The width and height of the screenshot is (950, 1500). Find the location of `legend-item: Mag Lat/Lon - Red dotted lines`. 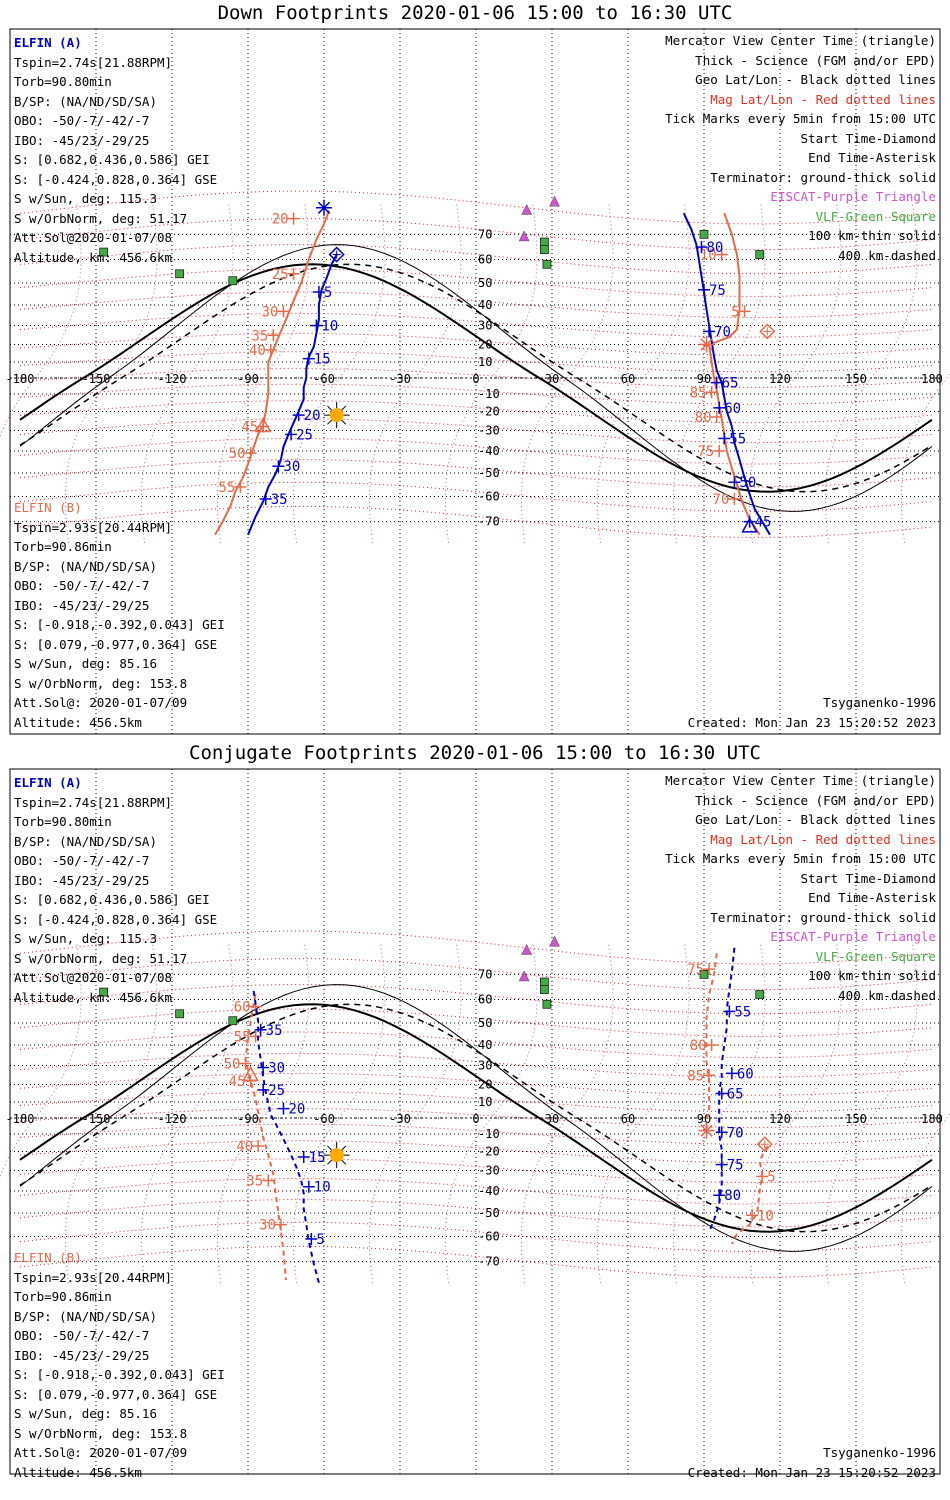

legend-item: Mag Lat/Lon - Red dotted lines is located at coordinates (823, 99).